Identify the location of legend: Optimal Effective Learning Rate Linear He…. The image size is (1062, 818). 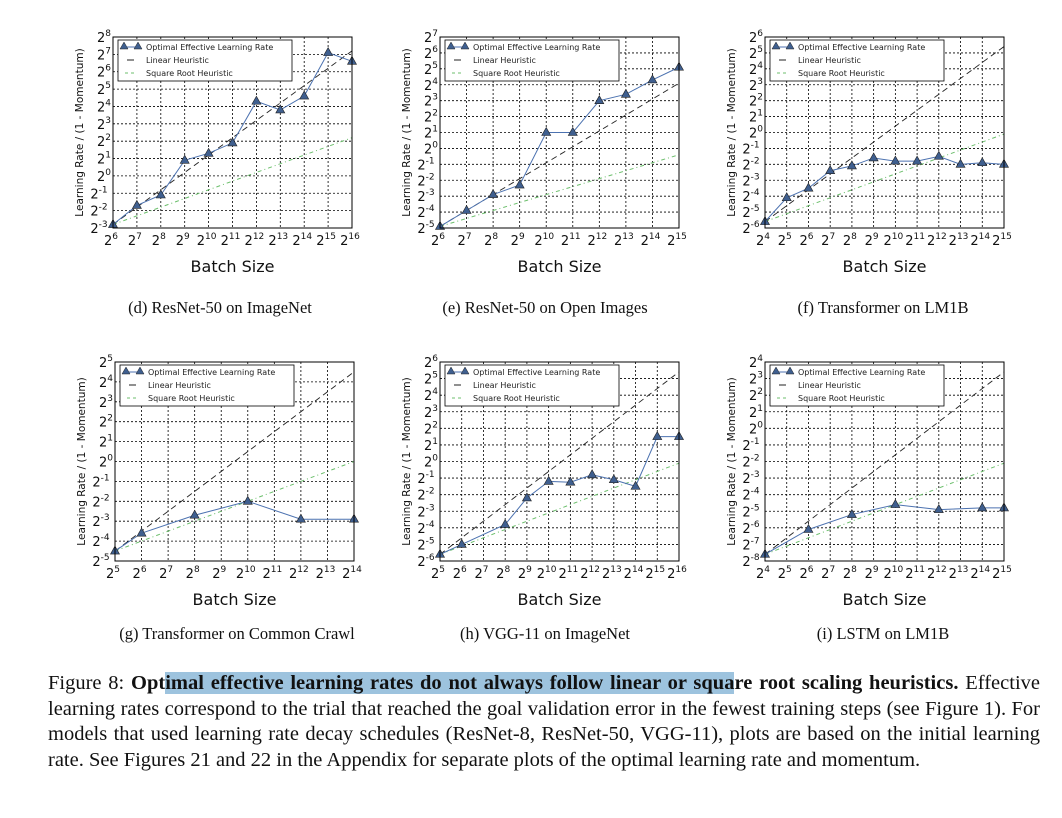
(857, 60).